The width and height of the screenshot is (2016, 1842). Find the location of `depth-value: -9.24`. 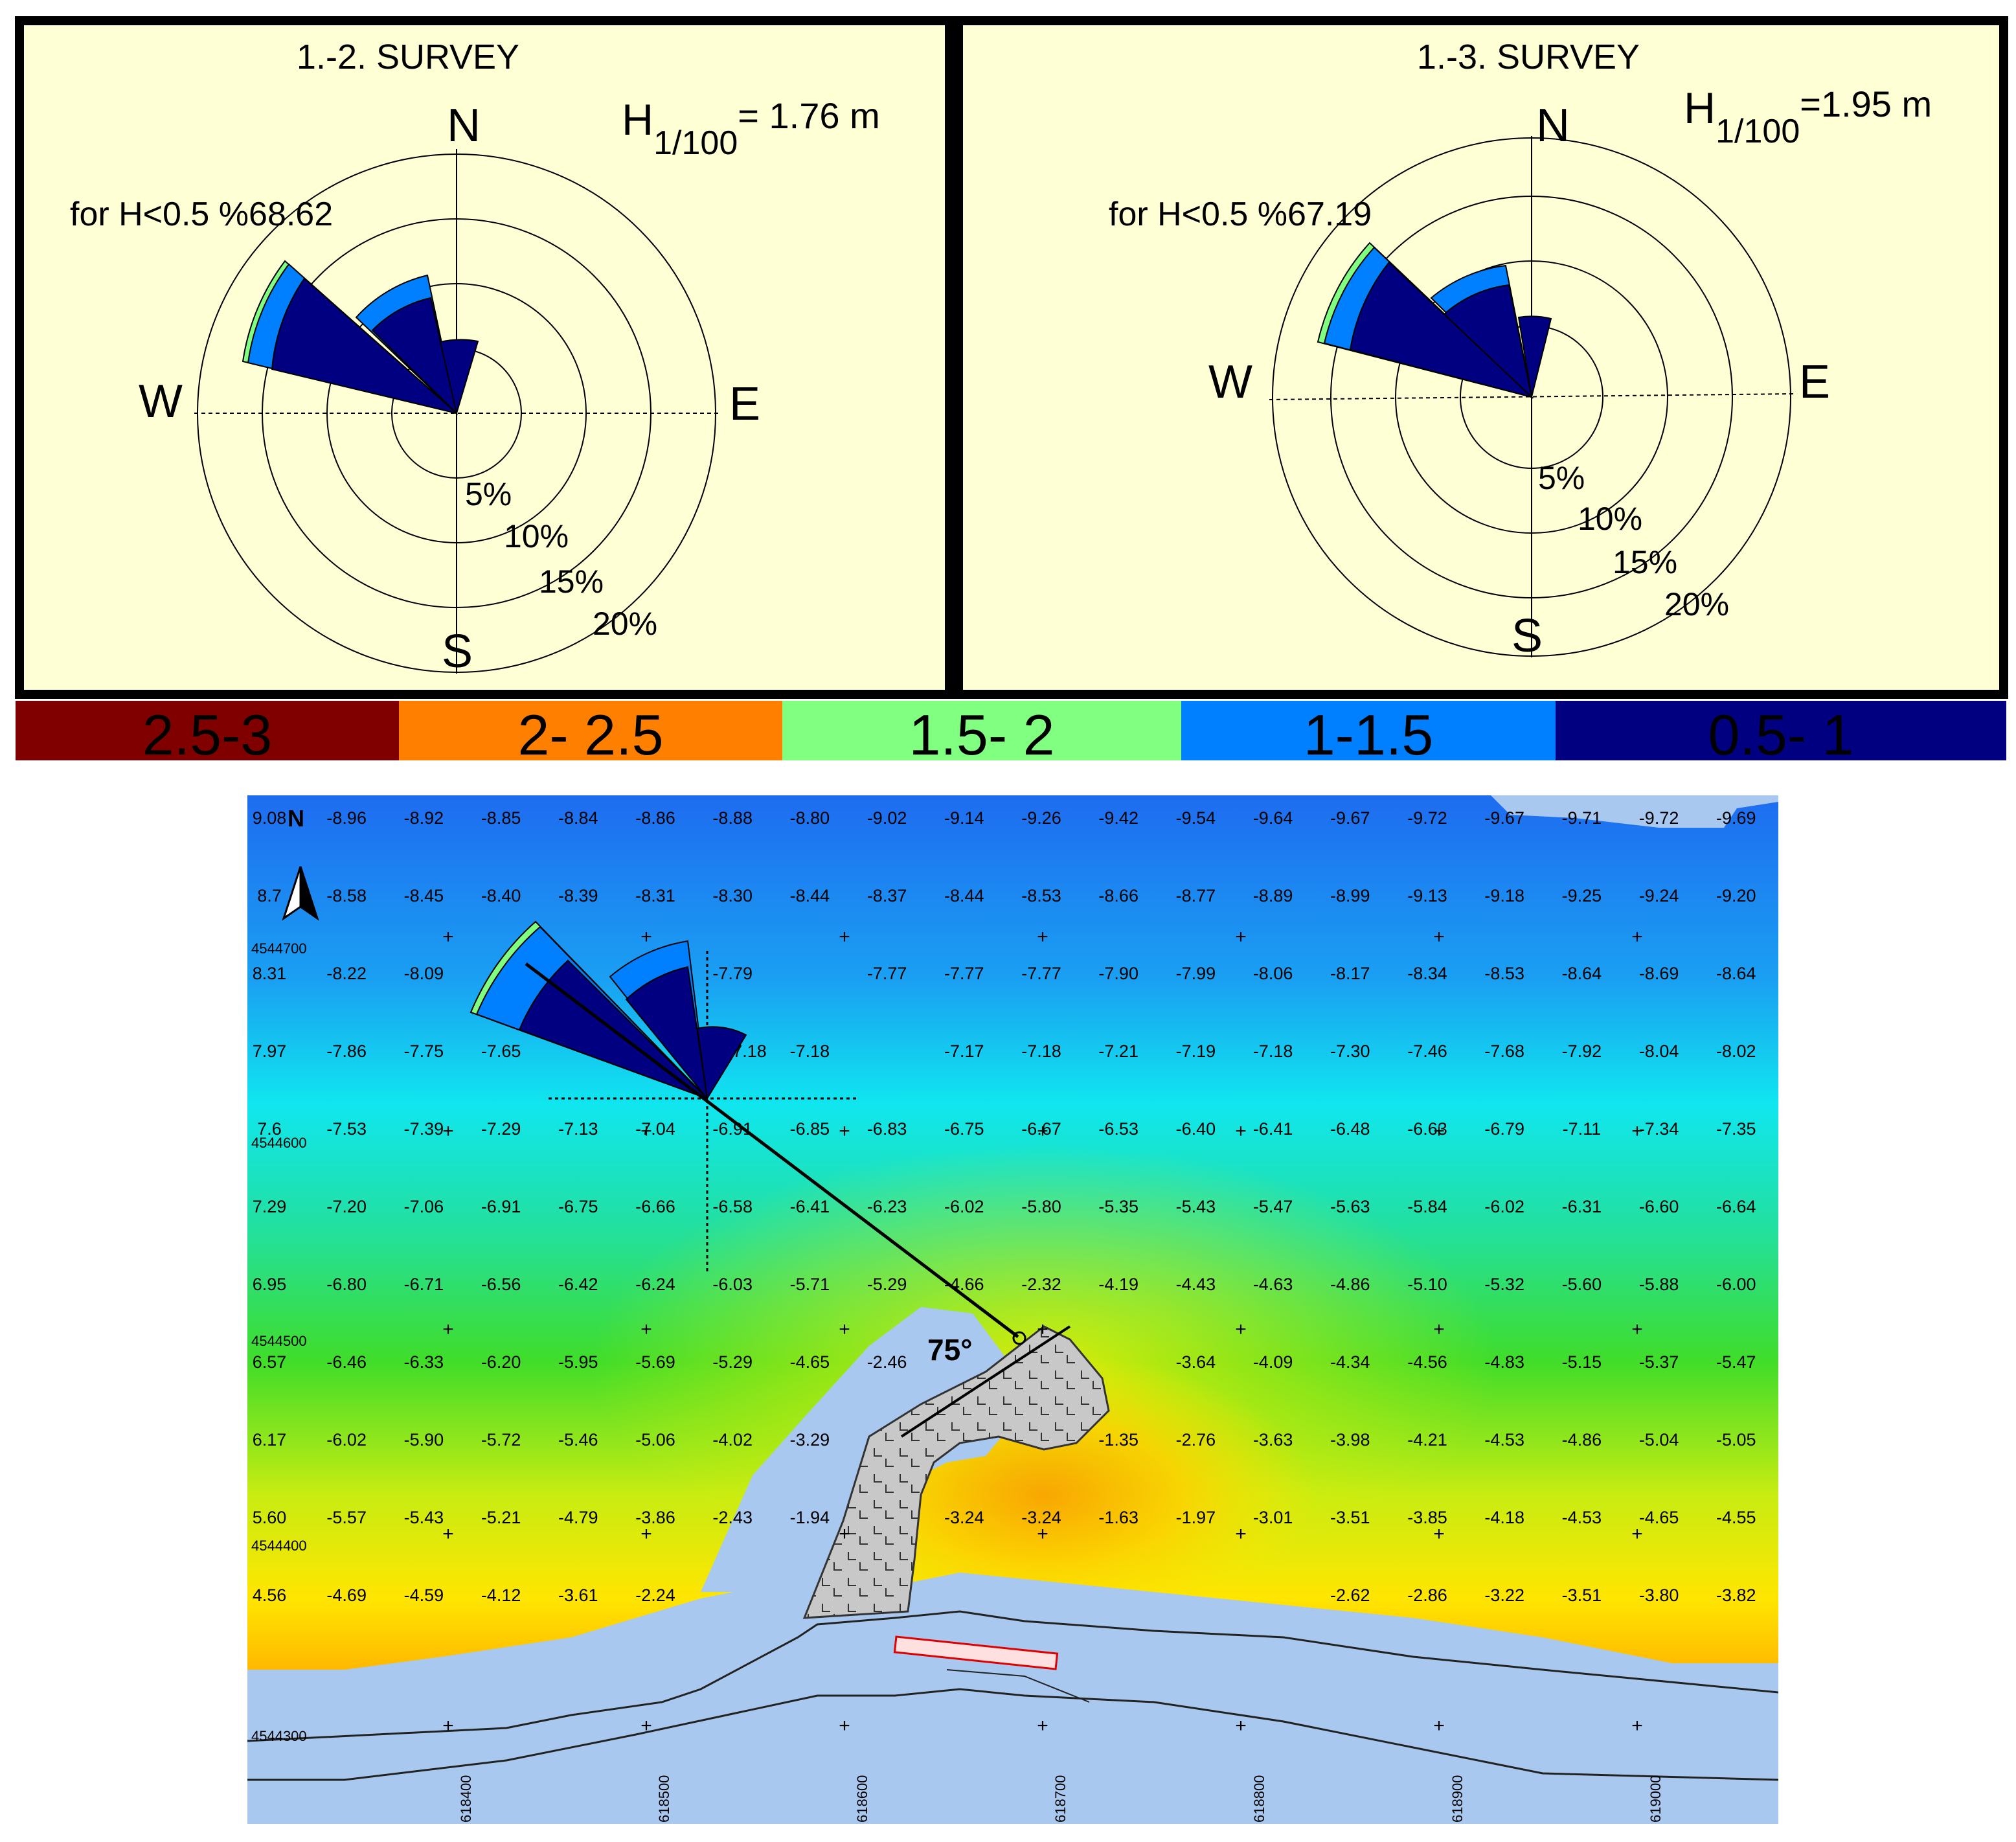

depth-value: -9.24 is located at coordinates (1659, 895).